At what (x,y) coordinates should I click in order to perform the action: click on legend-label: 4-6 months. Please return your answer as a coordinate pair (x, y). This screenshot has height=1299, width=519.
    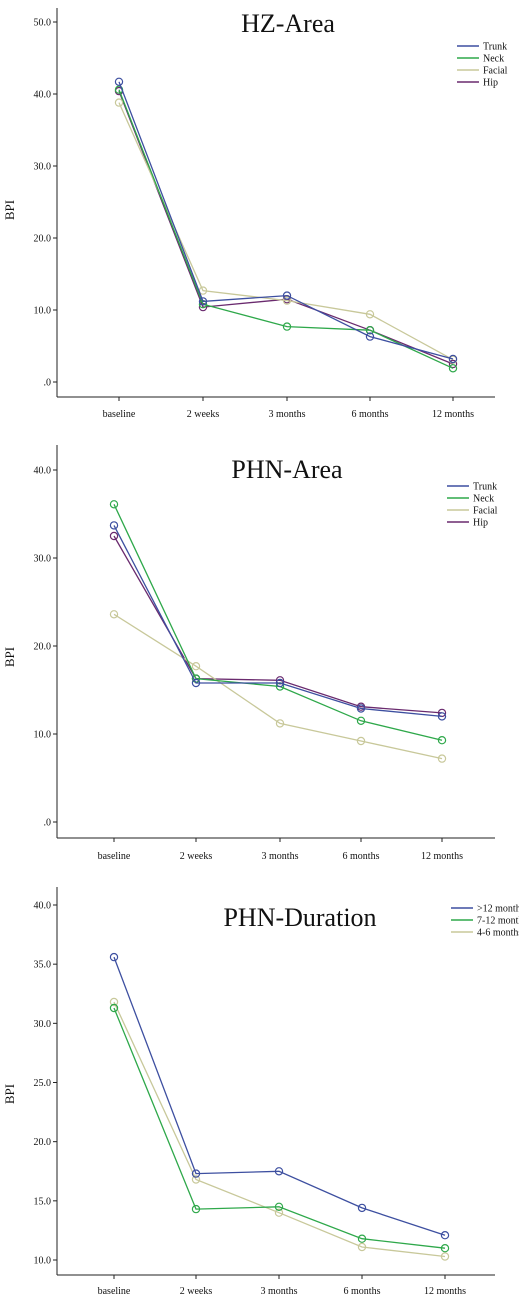
    Looking at the image, I should click on (498, 933).